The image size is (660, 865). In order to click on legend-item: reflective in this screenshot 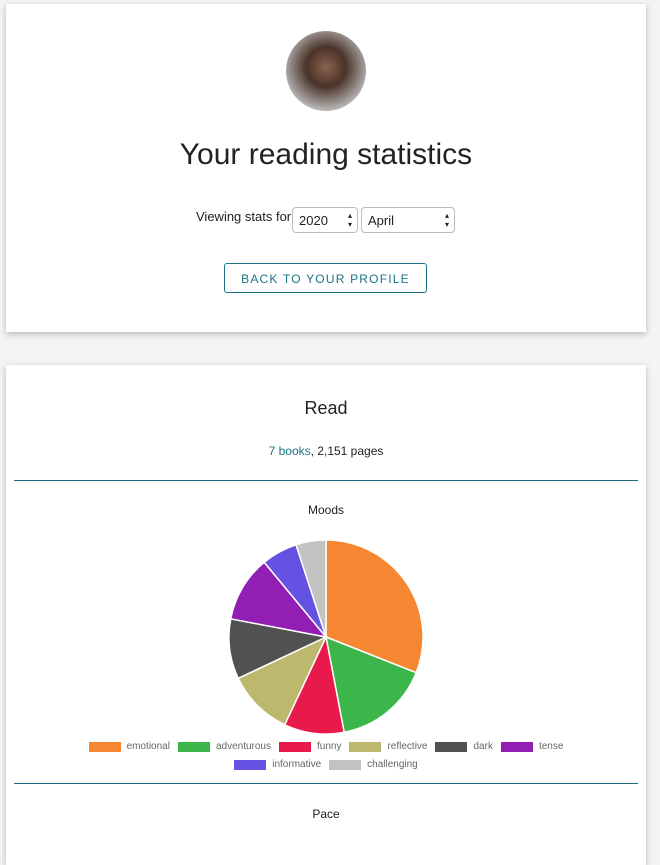, I will do `click(388, 746)`.